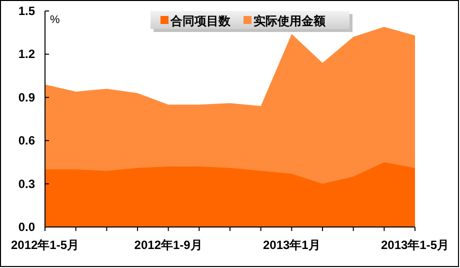 The height and width of the screenshot is (268, 460). What do you see at coordinates (27, 11) in the screenshot?
I see `y-tick-label: 1.5` at bounding box center [27, 11].